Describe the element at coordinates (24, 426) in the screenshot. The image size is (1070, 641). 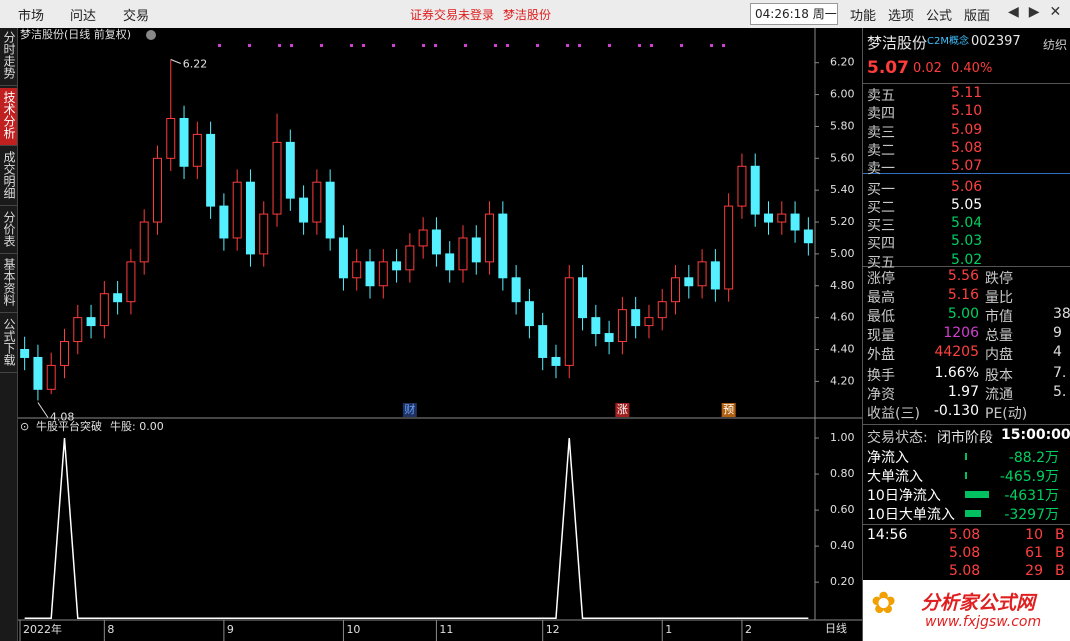
I see `indicator-icon: ⊙` at that location.